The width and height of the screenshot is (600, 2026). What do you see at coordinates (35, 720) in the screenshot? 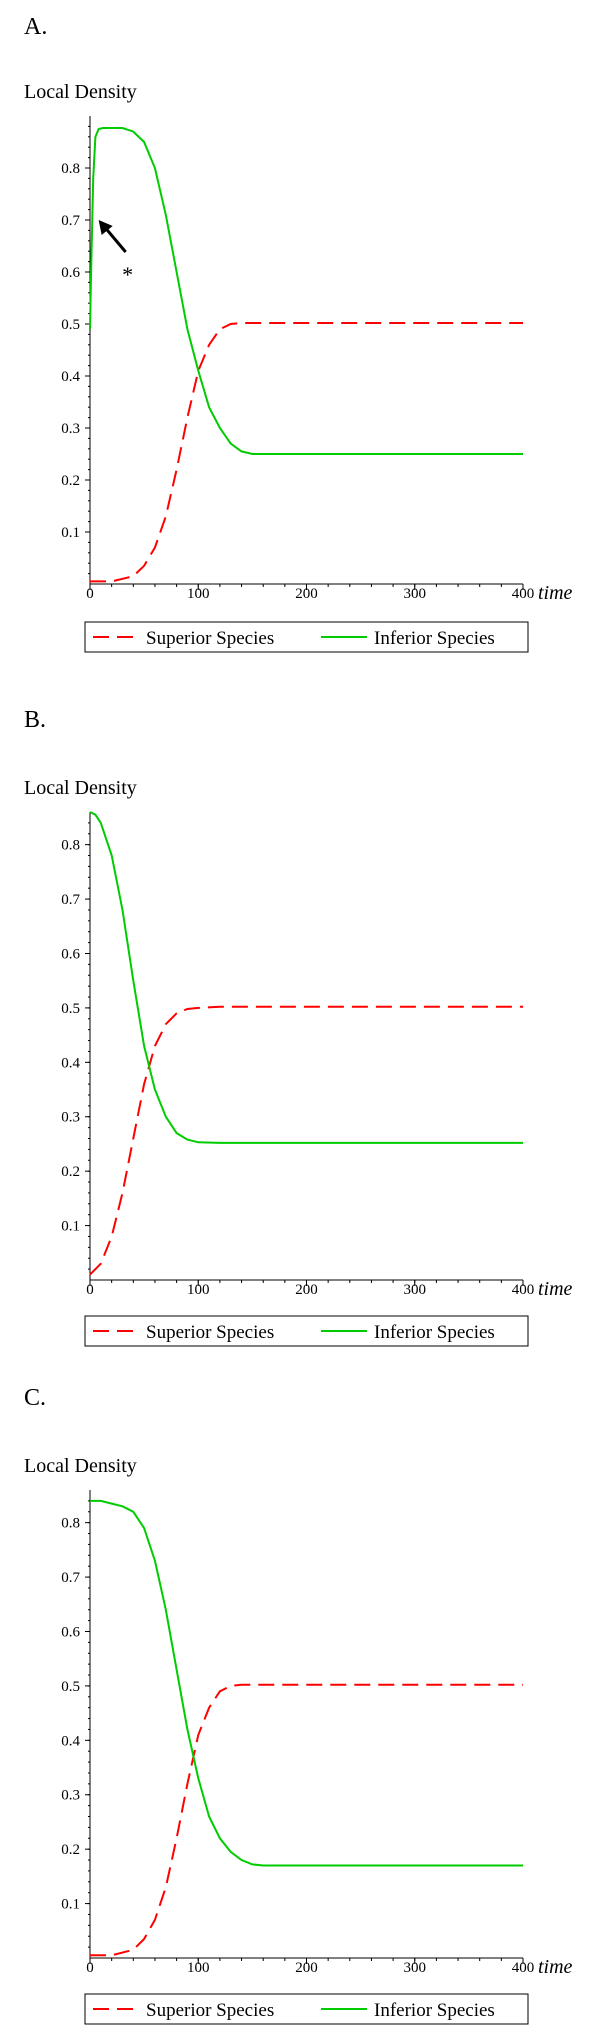
I see `panel-label: B.` at bounding box center [35, 720].